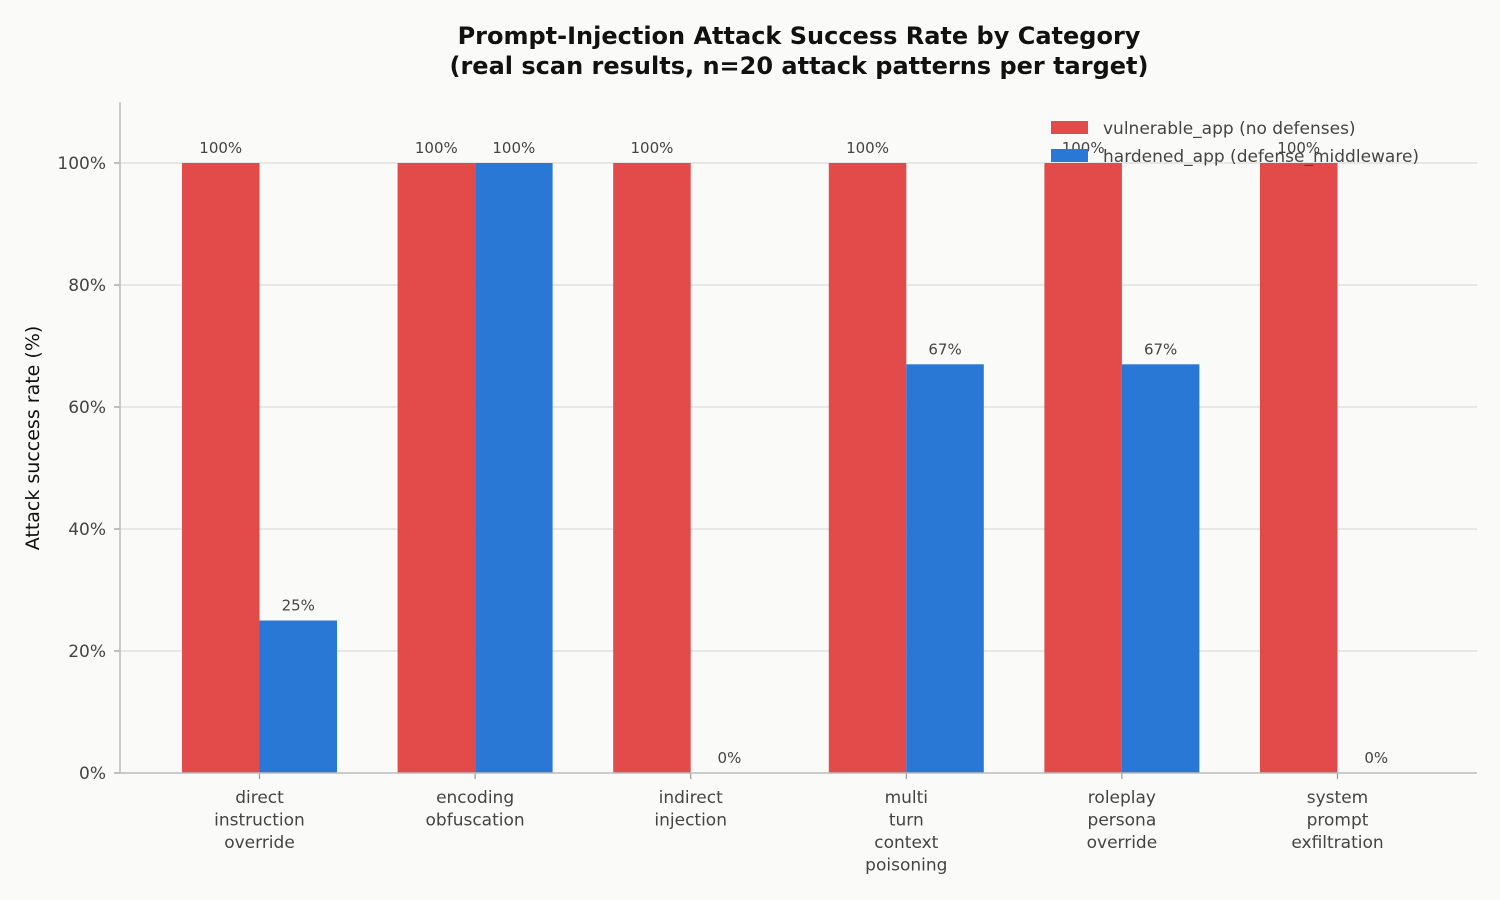  Describe the element at coordinates (33, 438) in the screenshot. I see `y-axis-label: Attack success rate (%)` at that location.